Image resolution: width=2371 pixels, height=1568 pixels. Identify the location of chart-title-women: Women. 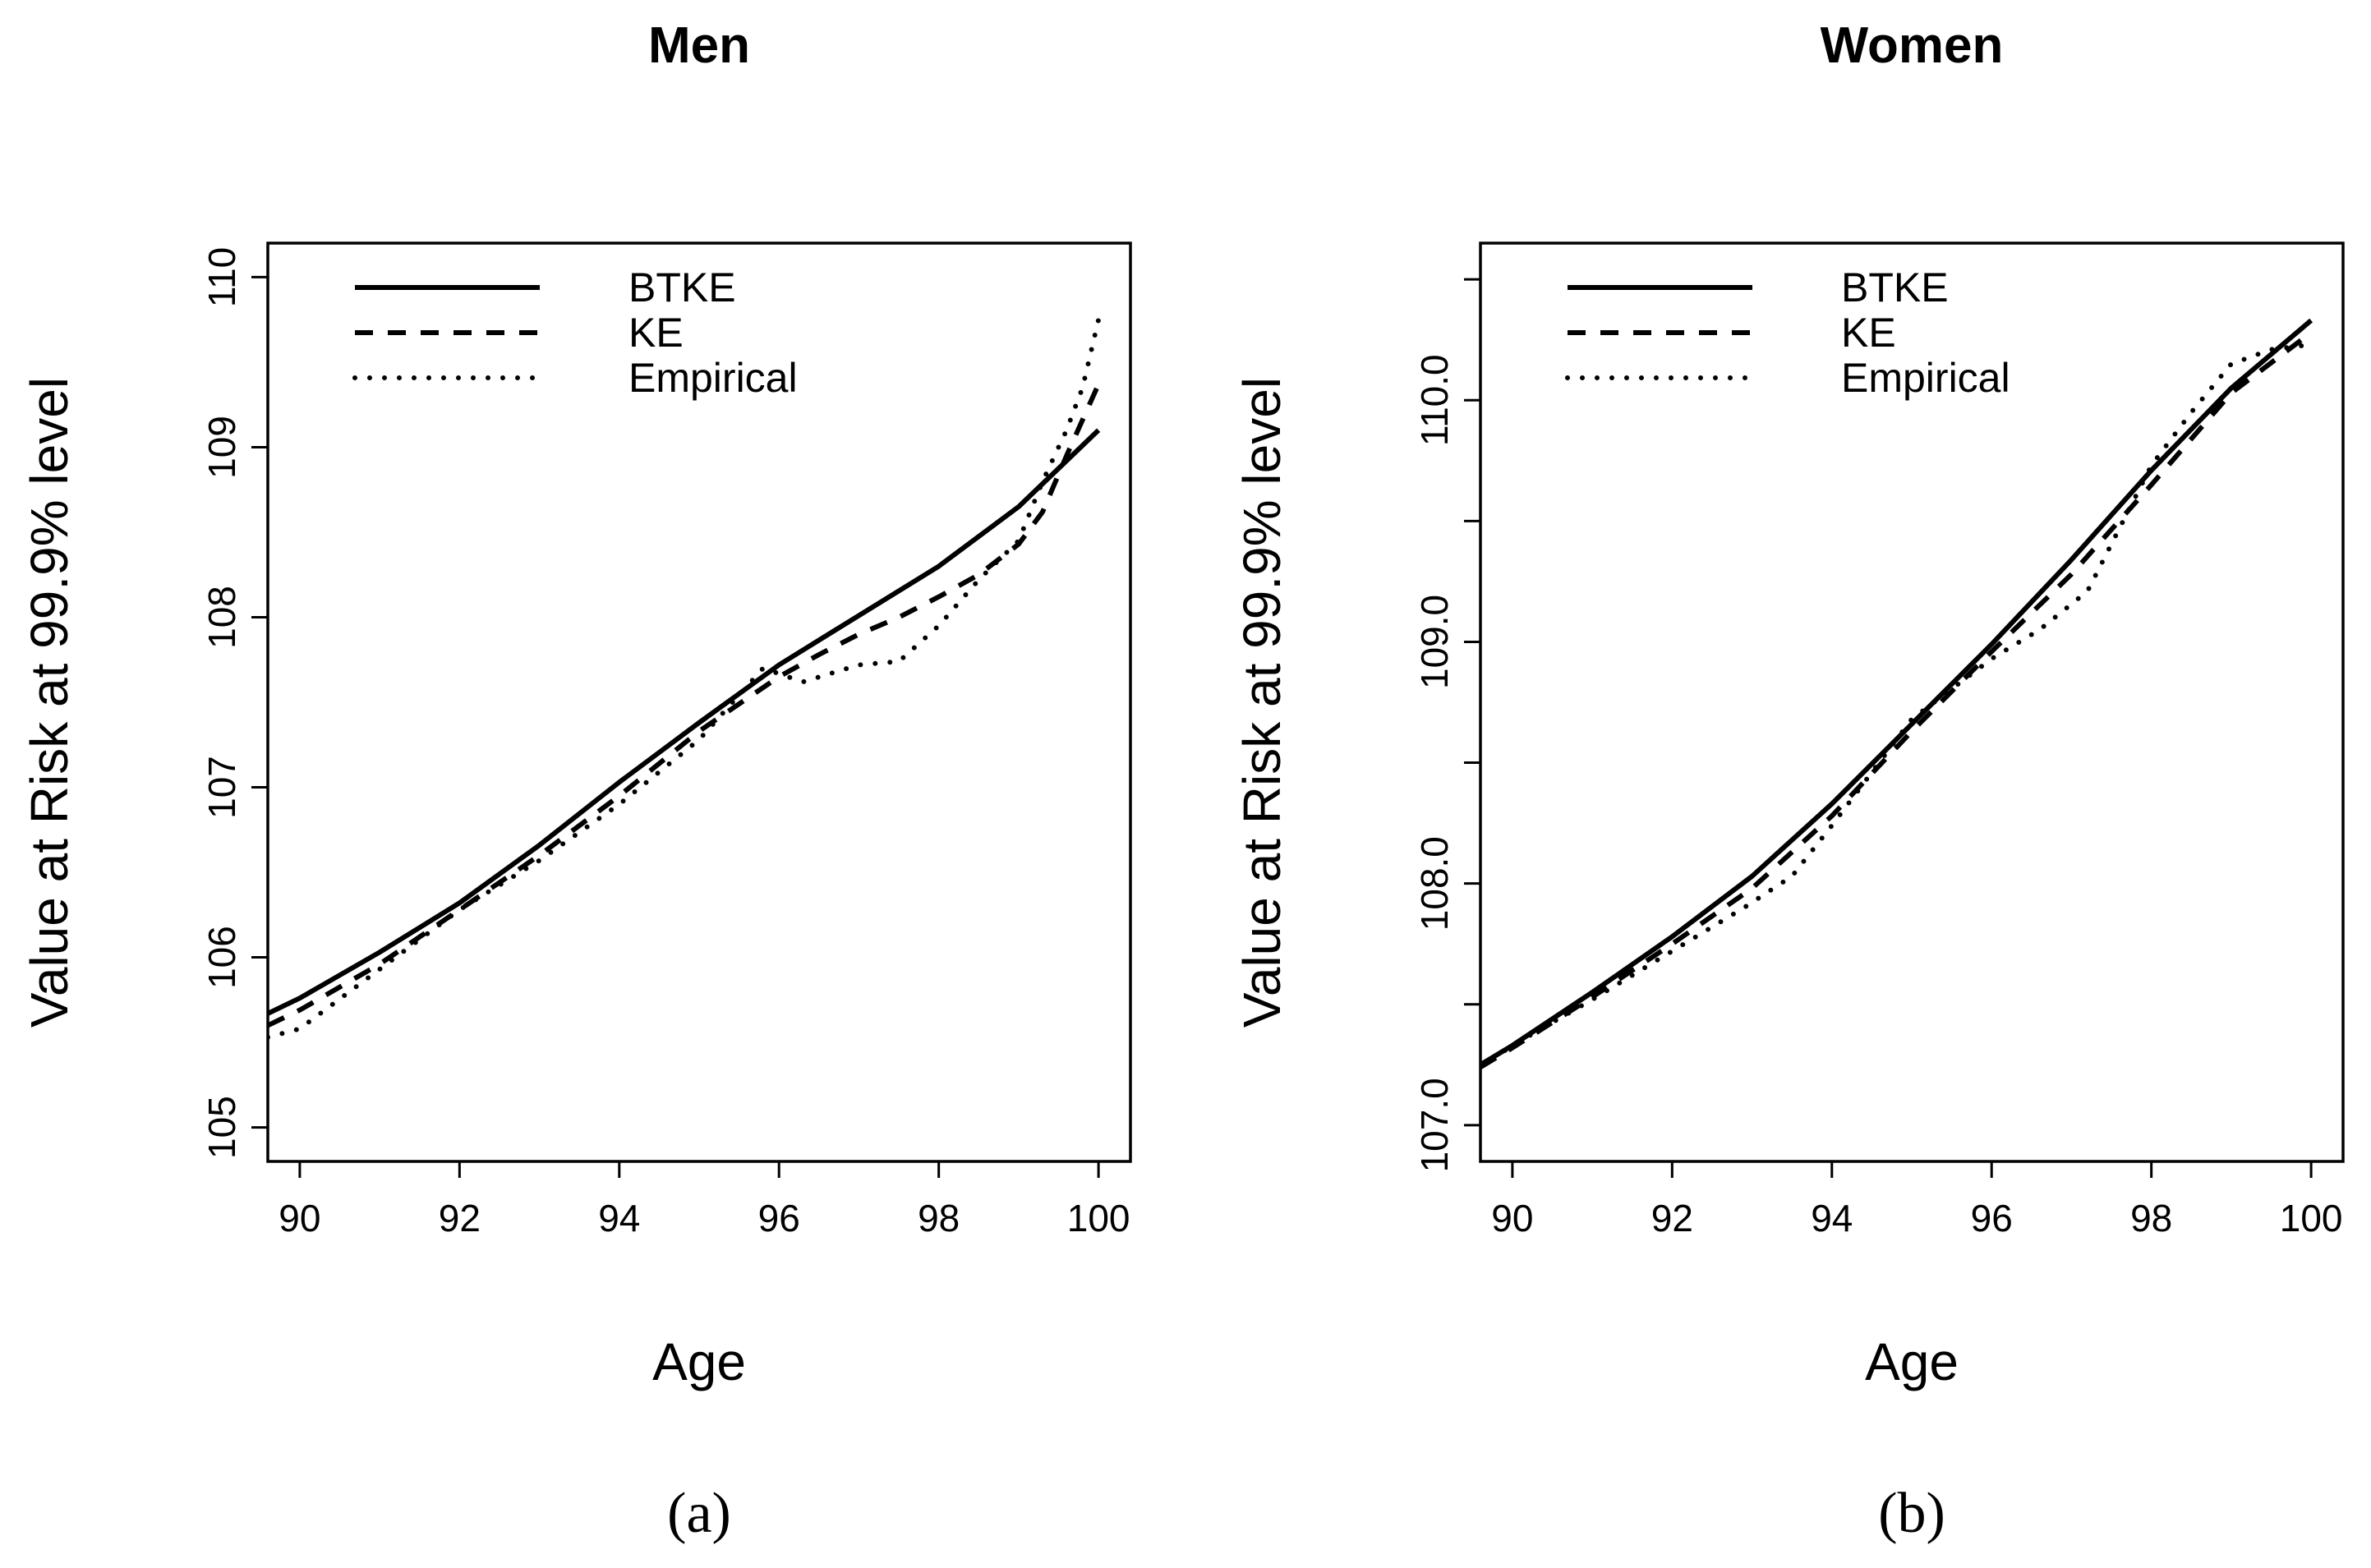
(1912, 46).